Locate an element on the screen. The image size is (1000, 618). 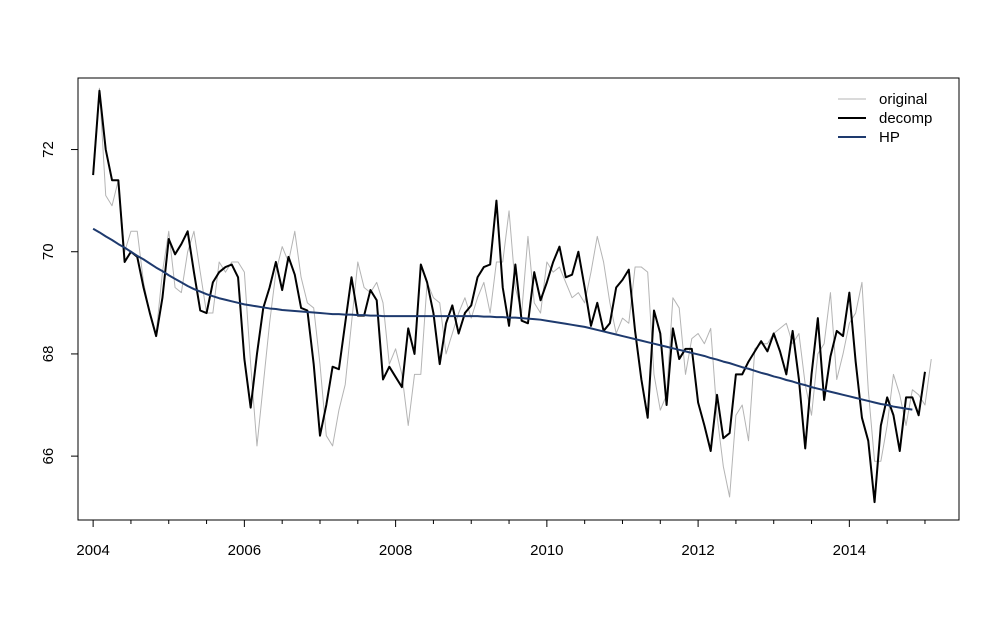
legend: original decomp HP is located at coordinates (885, 118).